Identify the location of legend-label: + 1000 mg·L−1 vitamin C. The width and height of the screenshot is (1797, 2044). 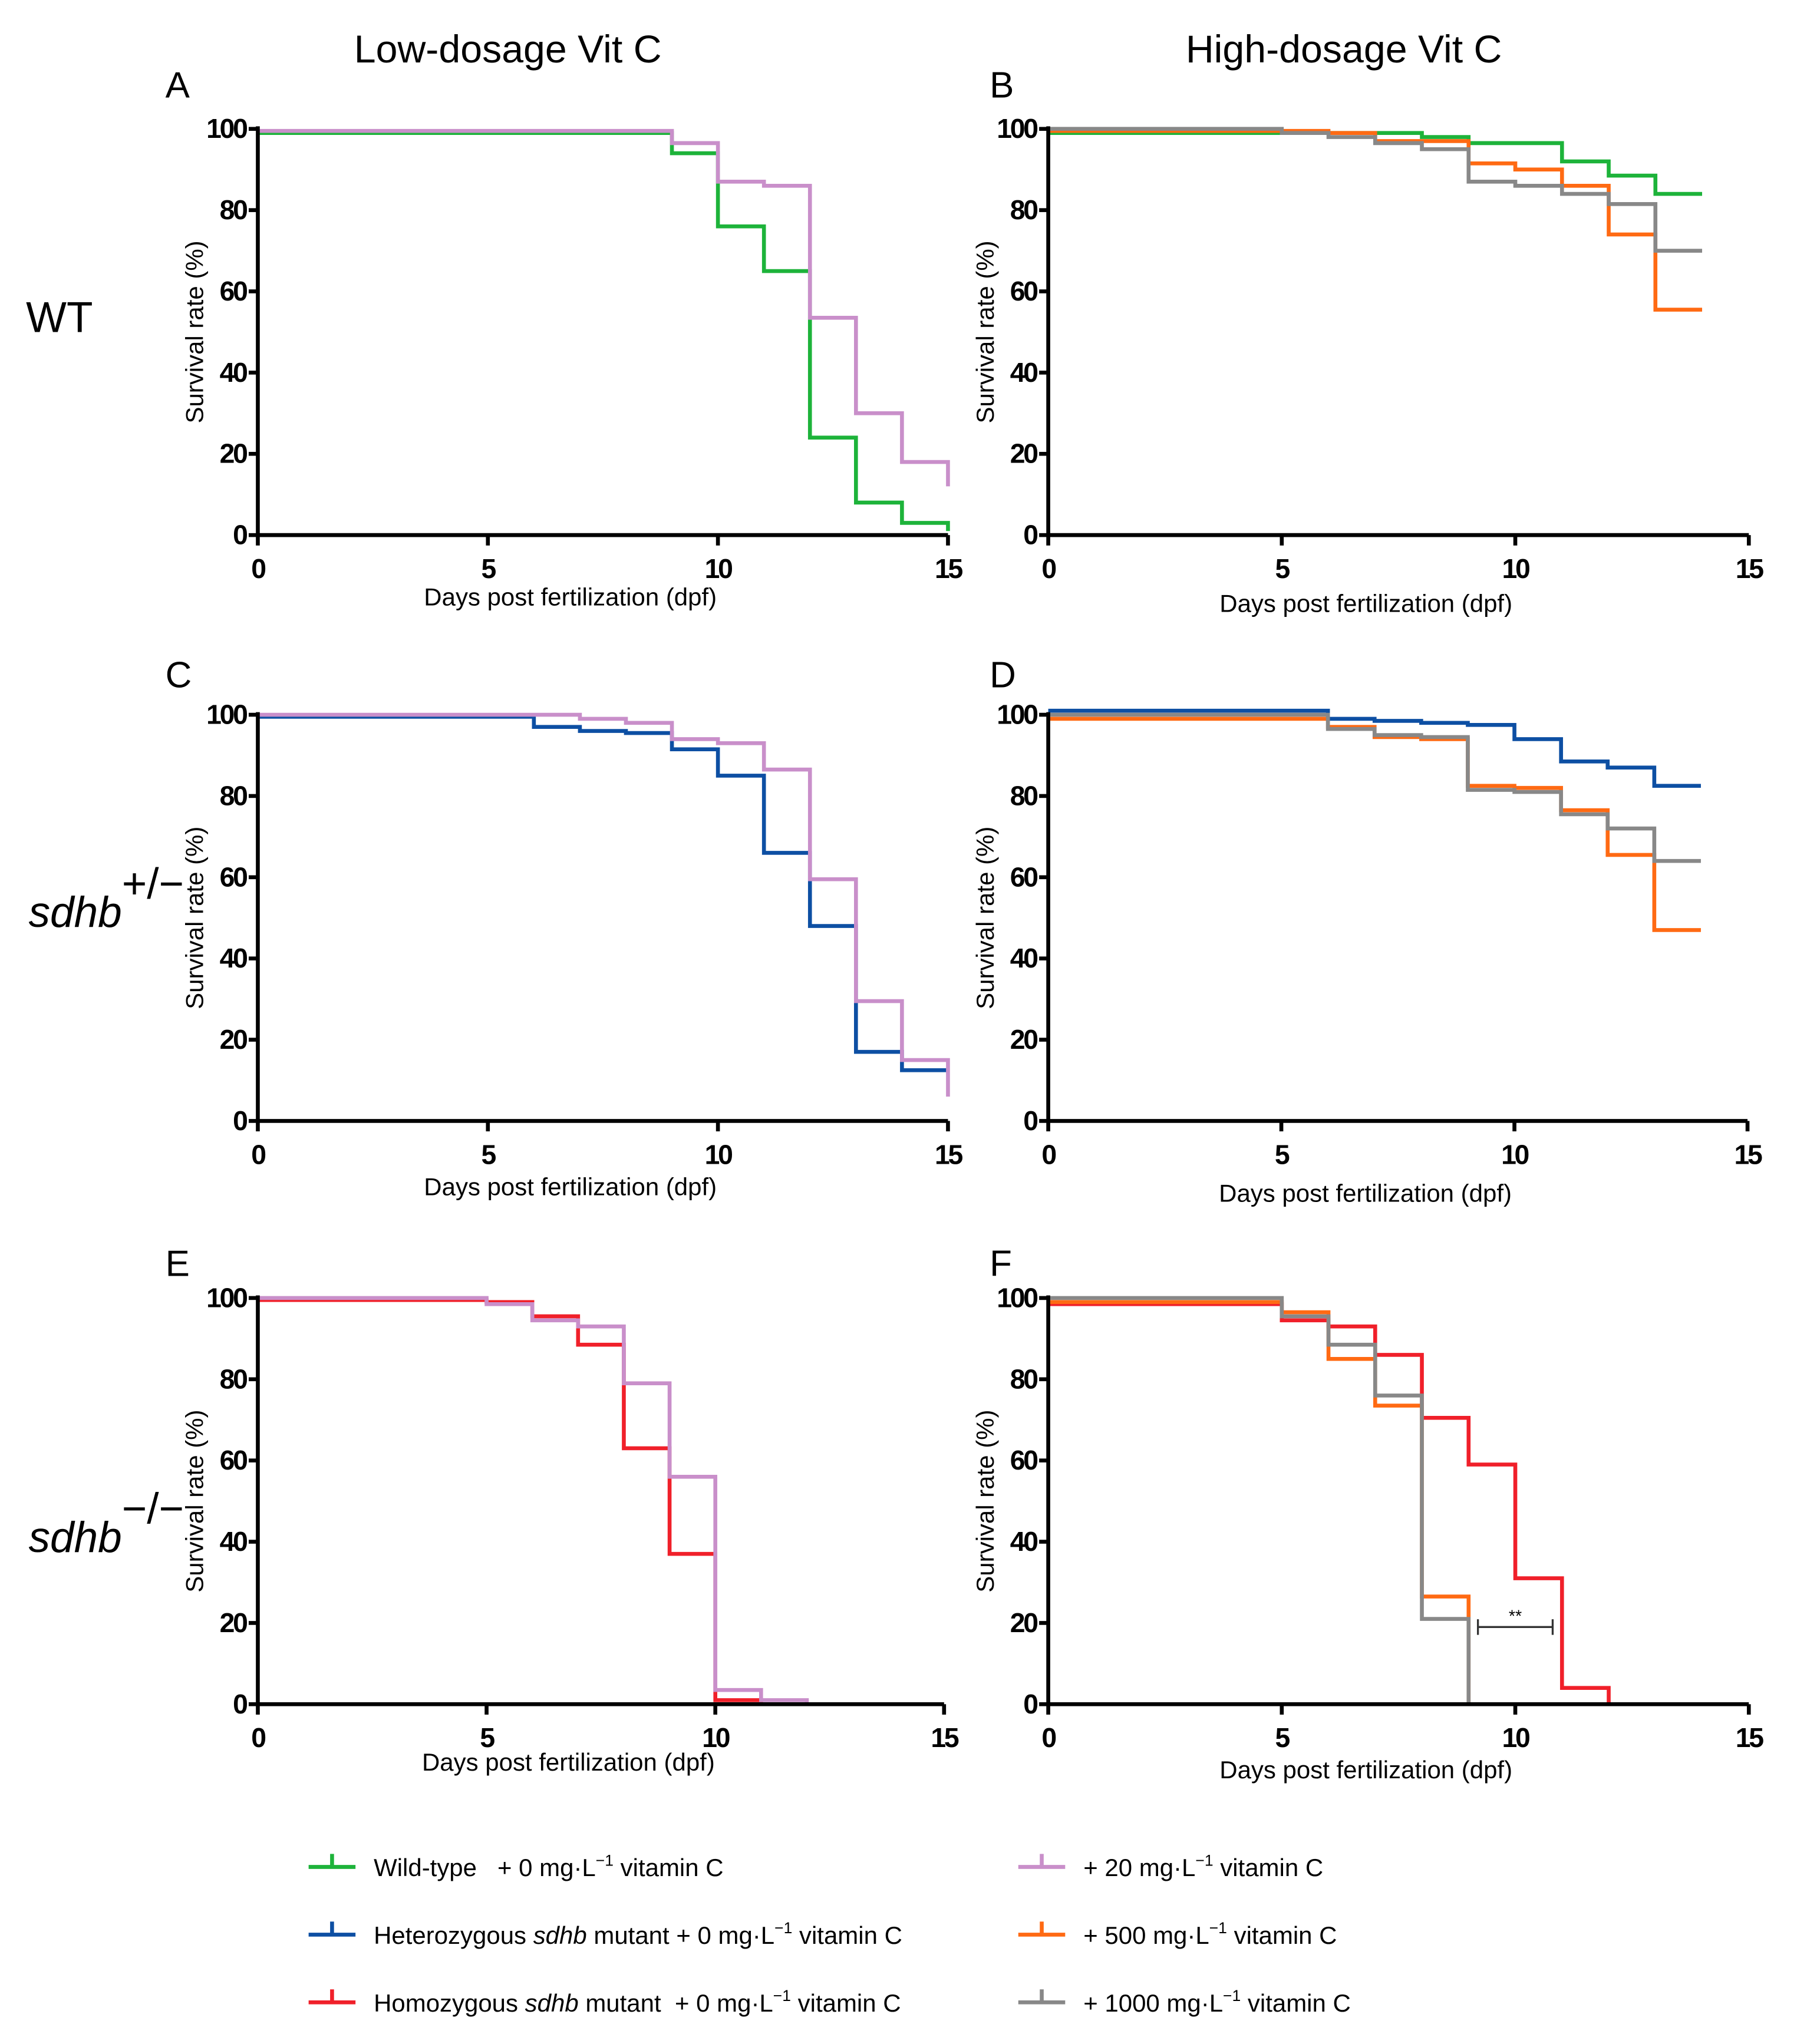
(1217, 2002).